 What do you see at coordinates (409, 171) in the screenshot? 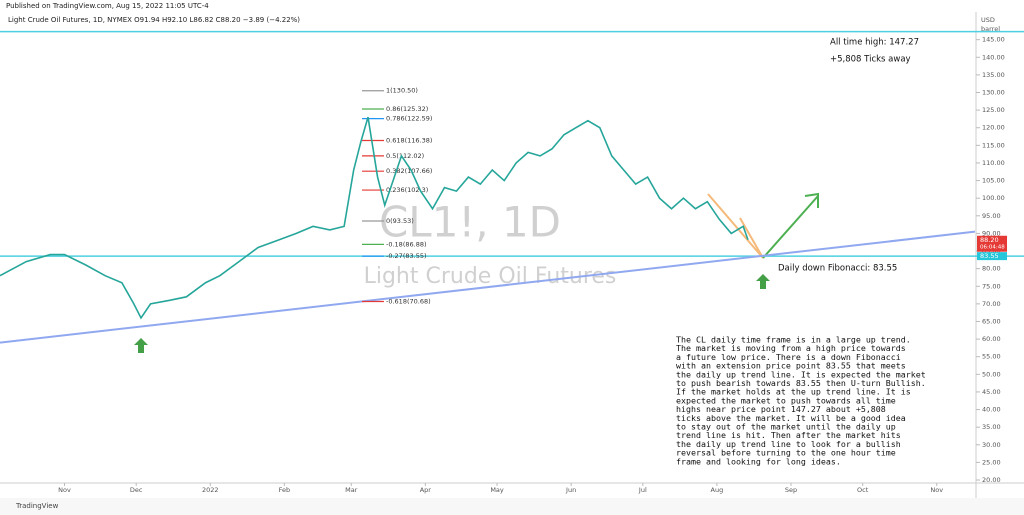
I see `fib-label: 0.382(107.66)` at bounding box center [409, 171].